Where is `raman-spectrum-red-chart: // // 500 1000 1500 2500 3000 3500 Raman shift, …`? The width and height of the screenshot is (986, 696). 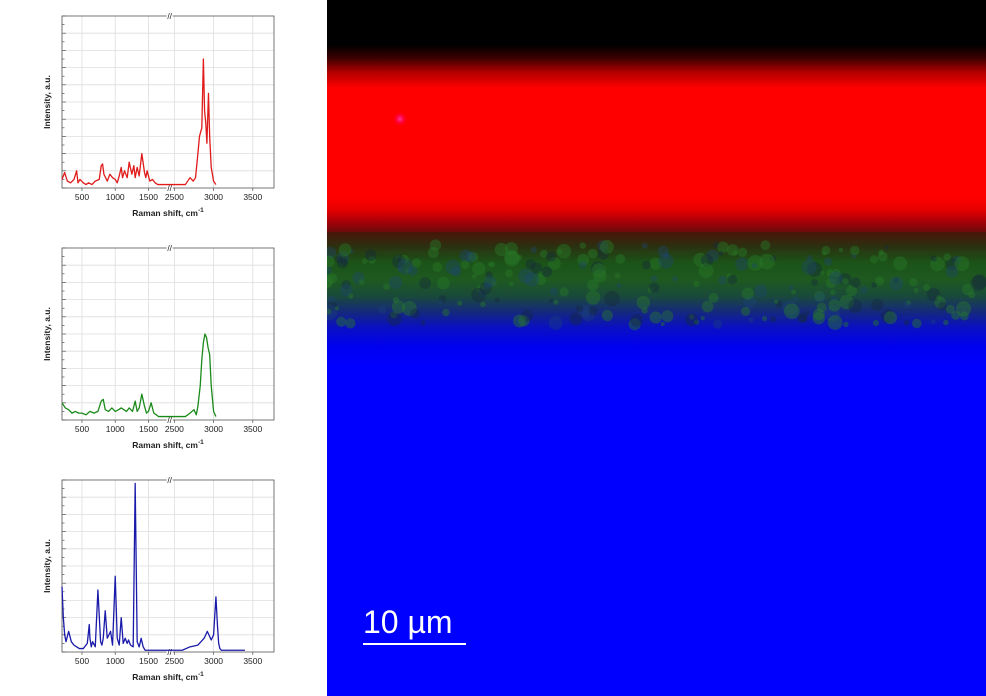
raman-spectrum-red-chart: // // 500 1000 1500 2500 3000 3500 Raman shift, … is located at coordinates (158, 114).